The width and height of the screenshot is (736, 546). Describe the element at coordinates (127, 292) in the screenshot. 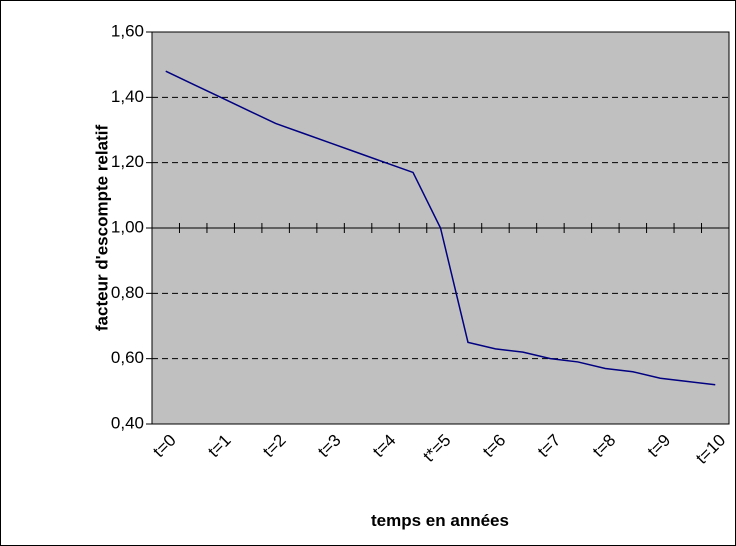

I see `y-tick-label: 0,80` at that location.